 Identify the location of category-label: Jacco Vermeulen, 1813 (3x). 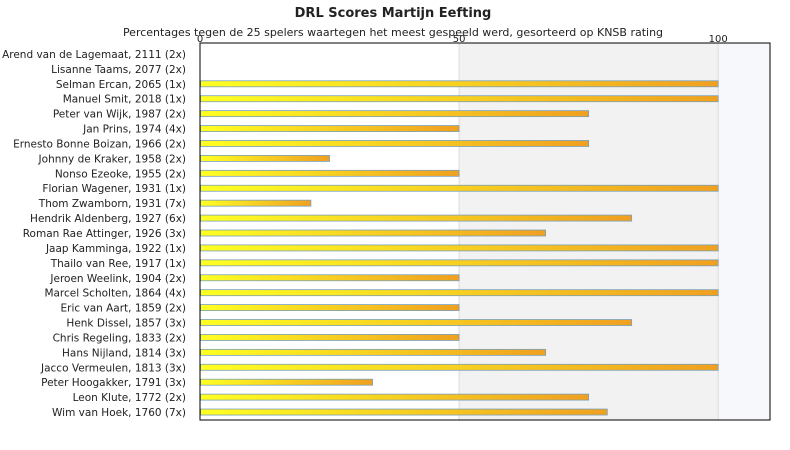
(113, 368).